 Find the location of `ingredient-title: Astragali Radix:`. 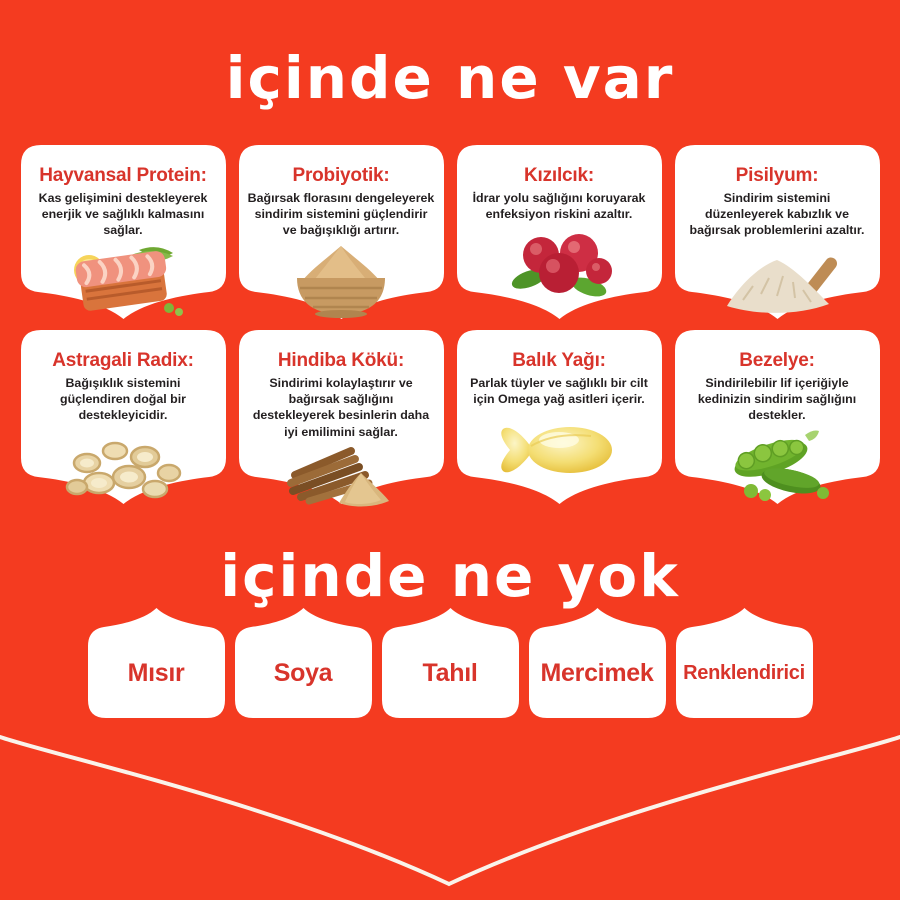

ingredient-title: Astragali Radix: is located at coordinates (123, 360).